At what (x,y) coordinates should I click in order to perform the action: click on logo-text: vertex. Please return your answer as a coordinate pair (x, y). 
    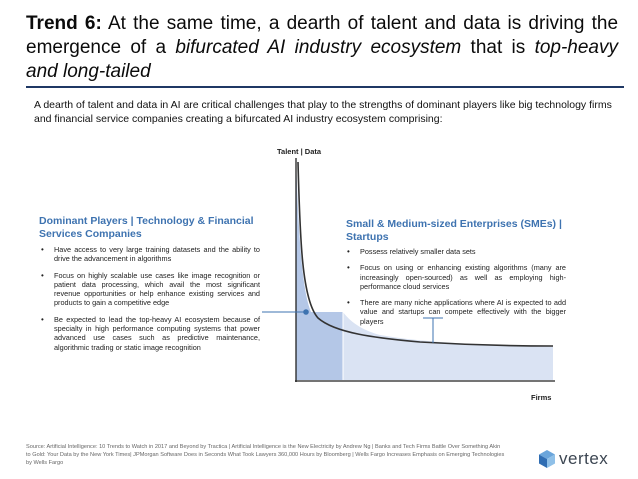
    Looking at the image, I should click on (584, 458).